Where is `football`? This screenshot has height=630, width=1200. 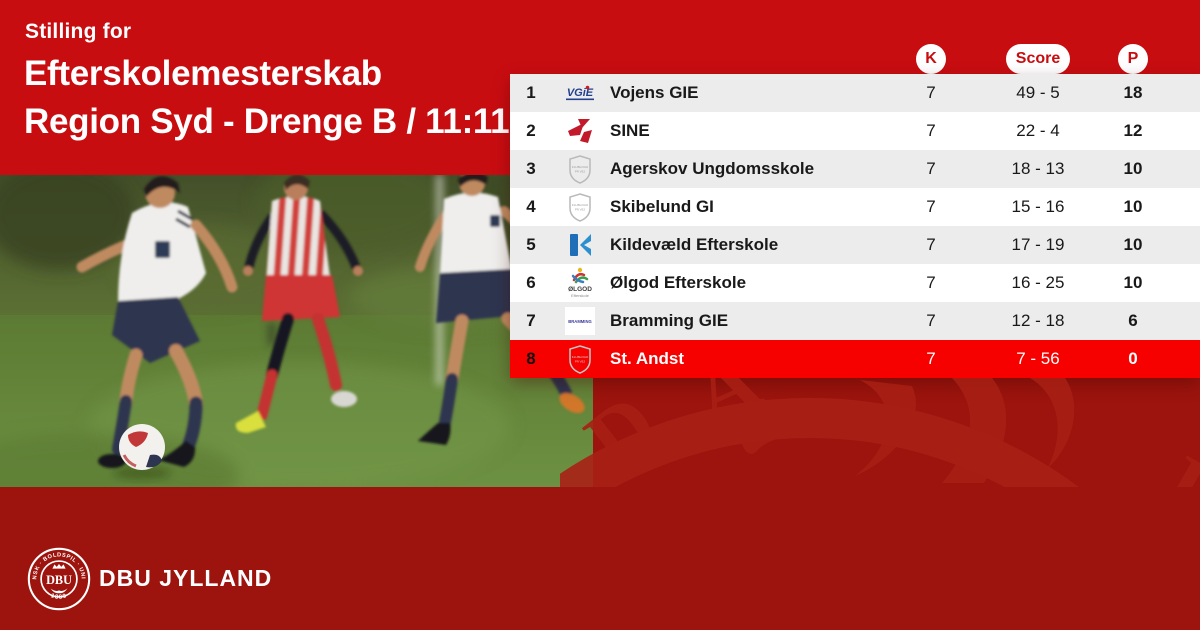 football is located at coordinates (142, 451).